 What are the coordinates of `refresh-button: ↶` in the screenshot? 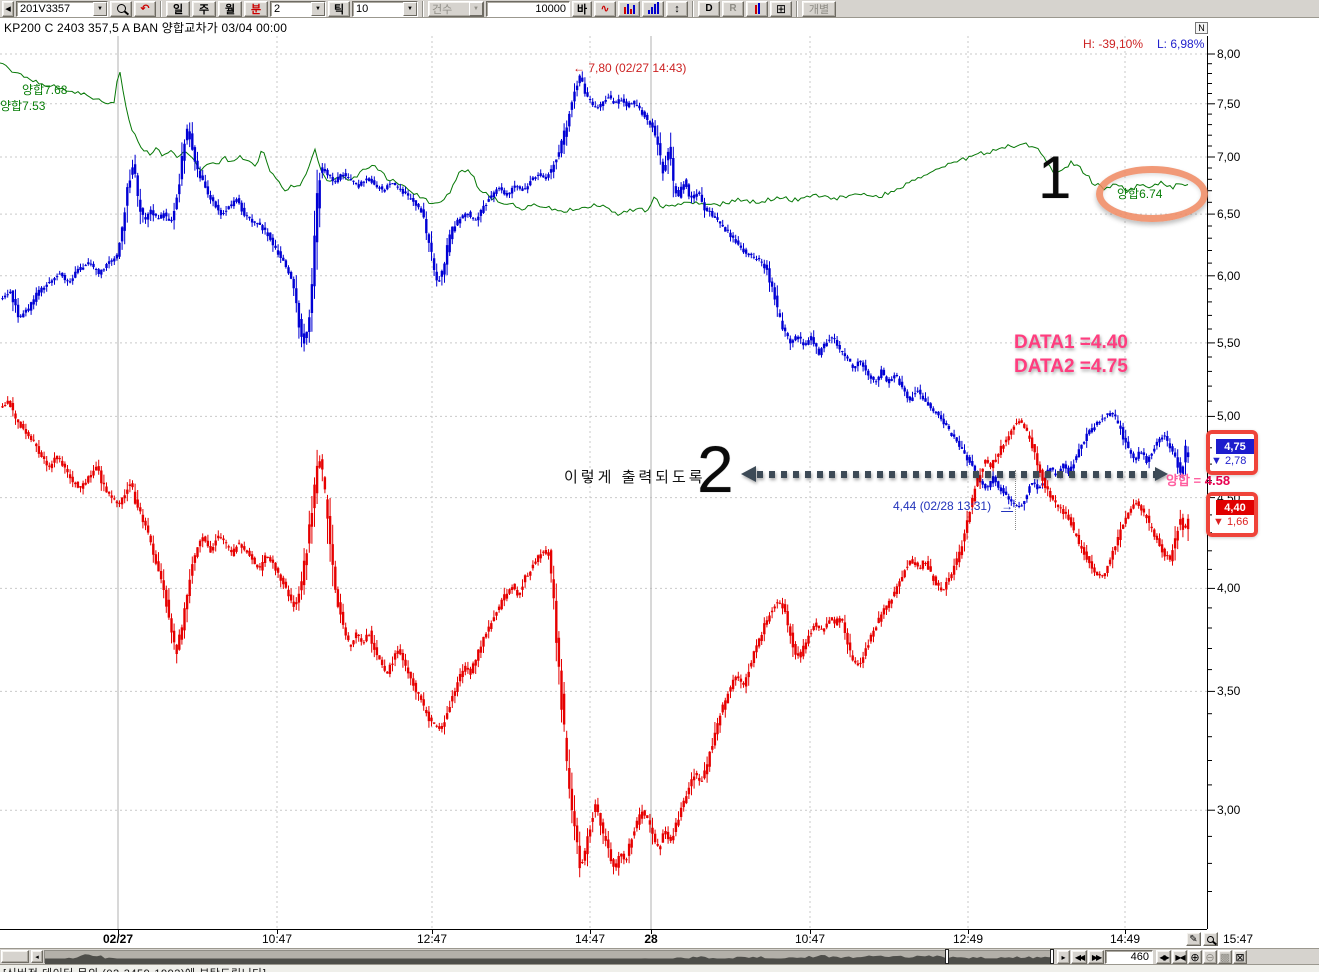 It's located at (145, 8).